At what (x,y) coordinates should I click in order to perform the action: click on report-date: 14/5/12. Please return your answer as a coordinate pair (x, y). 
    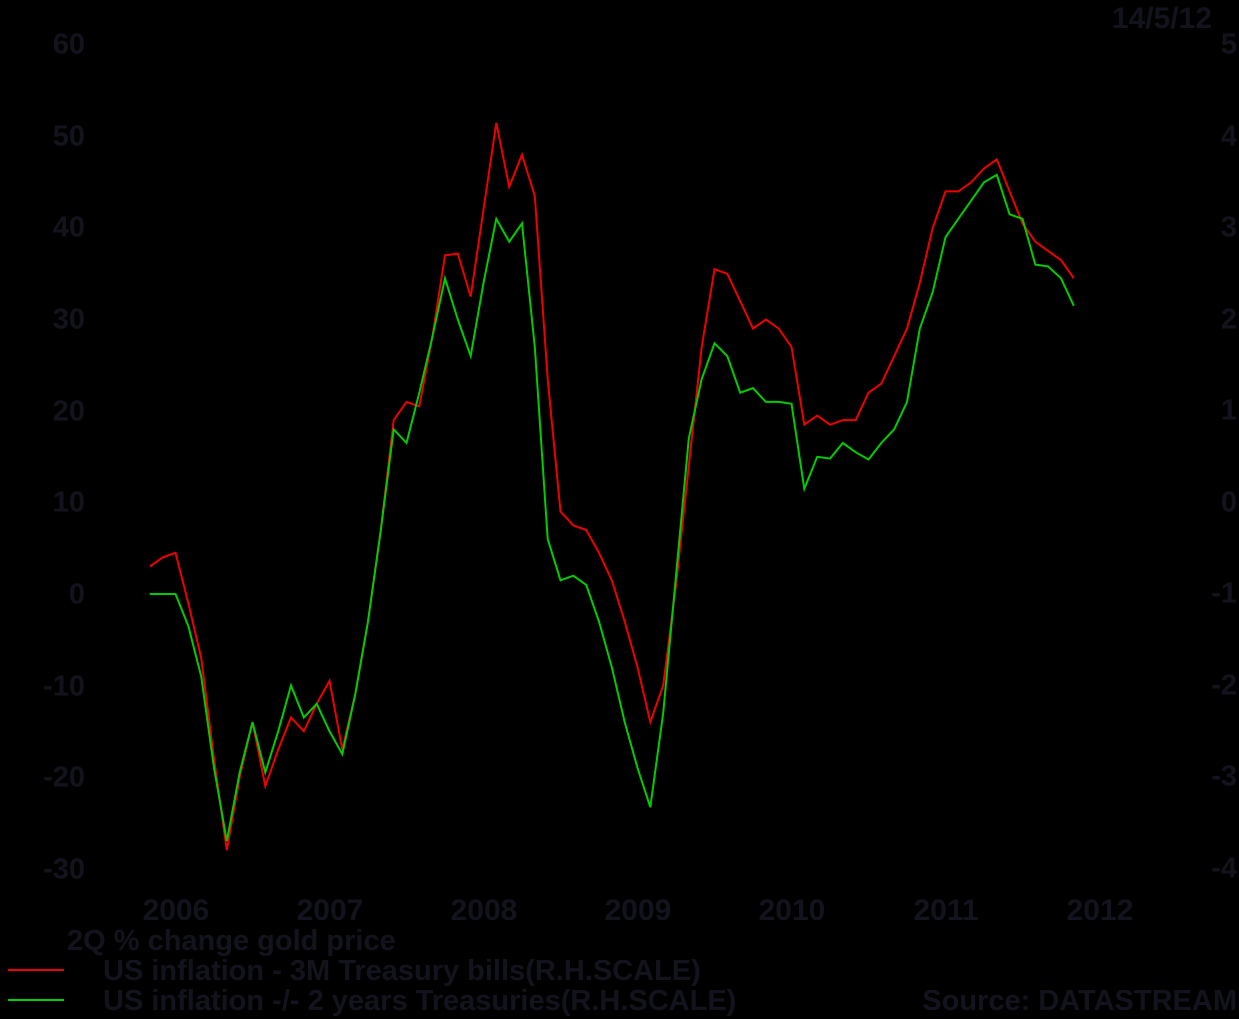
    Looking at the image, I should click on (1161, 18).